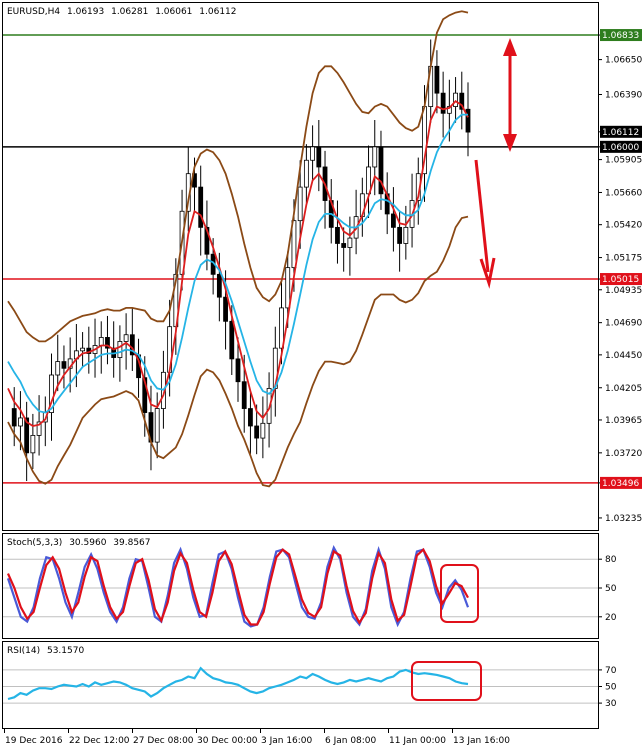 Image resolution: width=642 pixels, height=751 pixels. Describe the element at coordinates (87, 543) in the screenshot. I see `stochastic-main-value: 30.5960` at that location.